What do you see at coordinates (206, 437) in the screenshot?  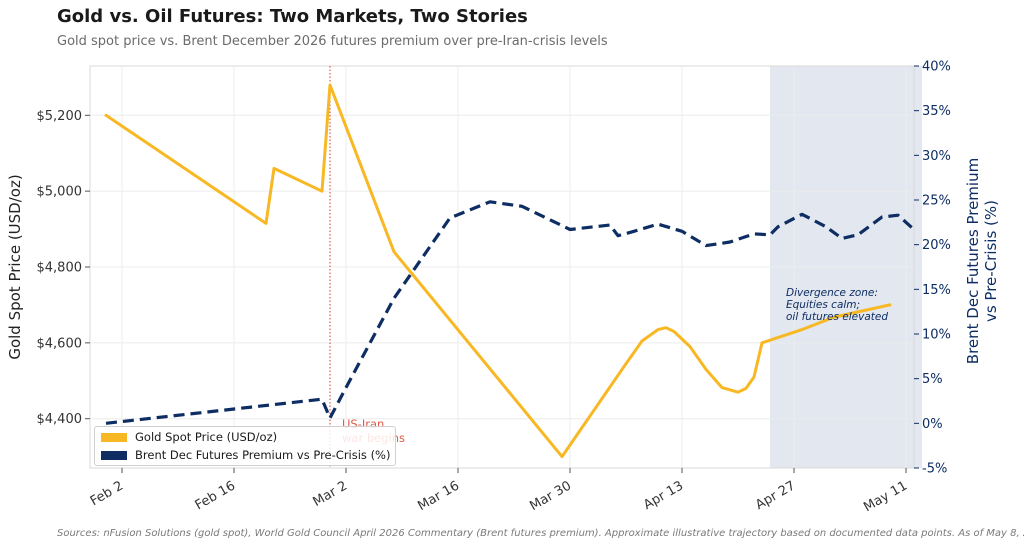 I see `legend-label-gold: Gold Spot Price (USD/oz)` at bounding box center [206, 437].